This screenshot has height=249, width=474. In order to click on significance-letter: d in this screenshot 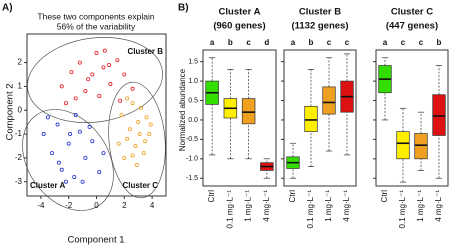, I will do `click(266, 42)`.